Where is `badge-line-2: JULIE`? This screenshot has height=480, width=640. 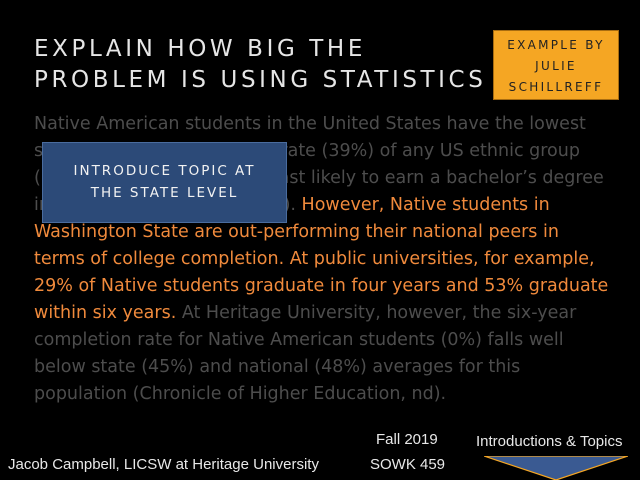
badge-line-2: JULIE is located at coordinates (556, 66).